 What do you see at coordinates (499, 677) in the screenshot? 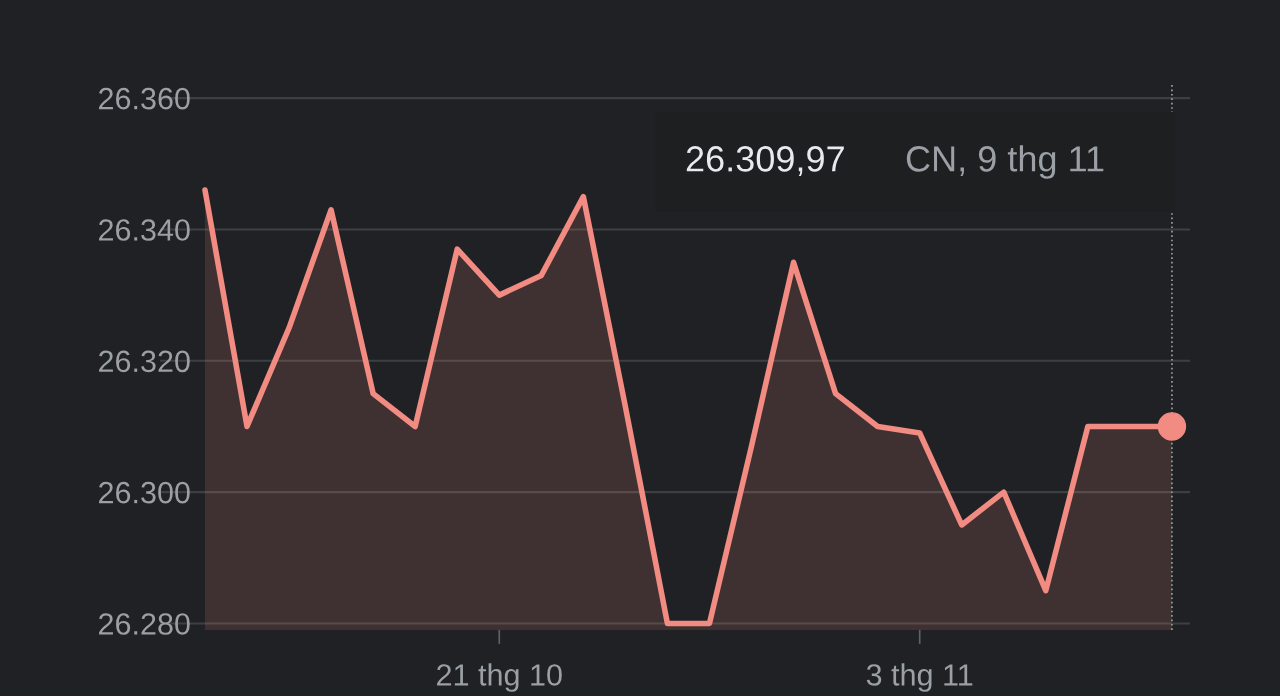
I see `x-tick-label: 21 thg 10` at bounding box center [499, 677].